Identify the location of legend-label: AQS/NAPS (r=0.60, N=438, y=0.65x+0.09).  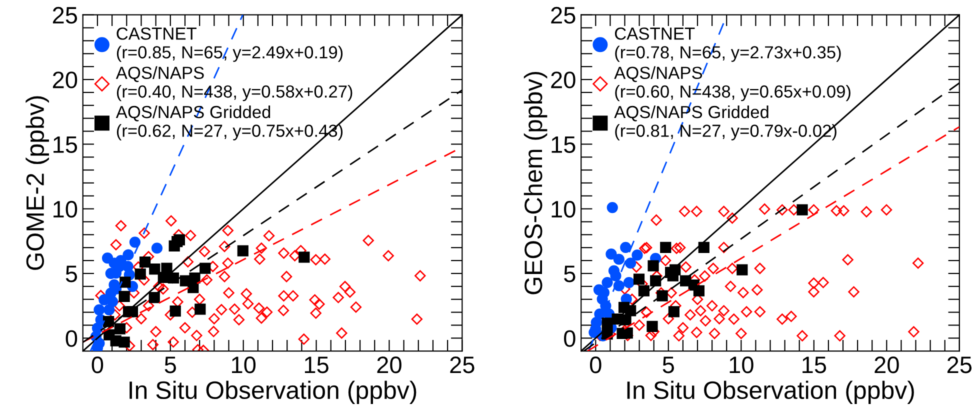
(732, 84).